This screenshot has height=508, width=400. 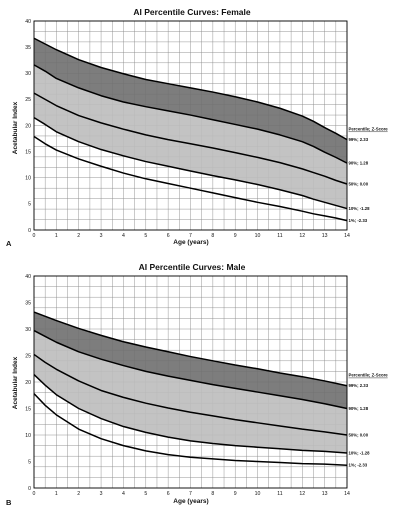 I want to click on y-ticks-female: 0 5 10 15 20 25 30 35 40, so click(x=28, y=126).